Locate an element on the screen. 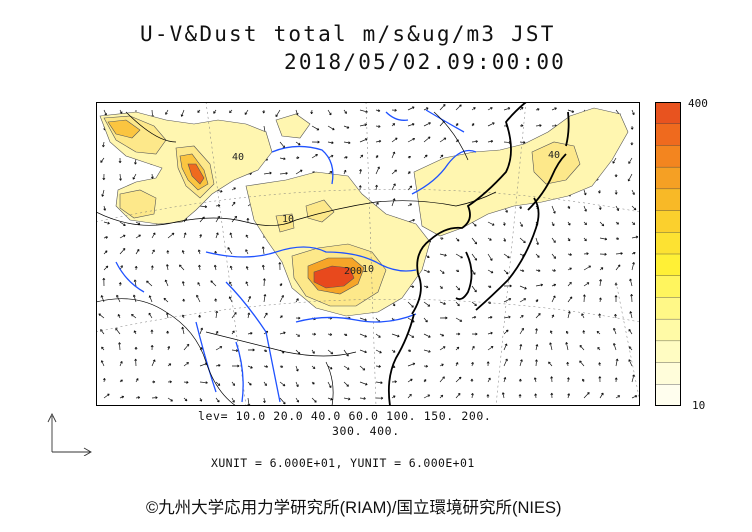 The image size is (752, 532). colorbar-min-label: 10 is located at coordinates (699, 405).